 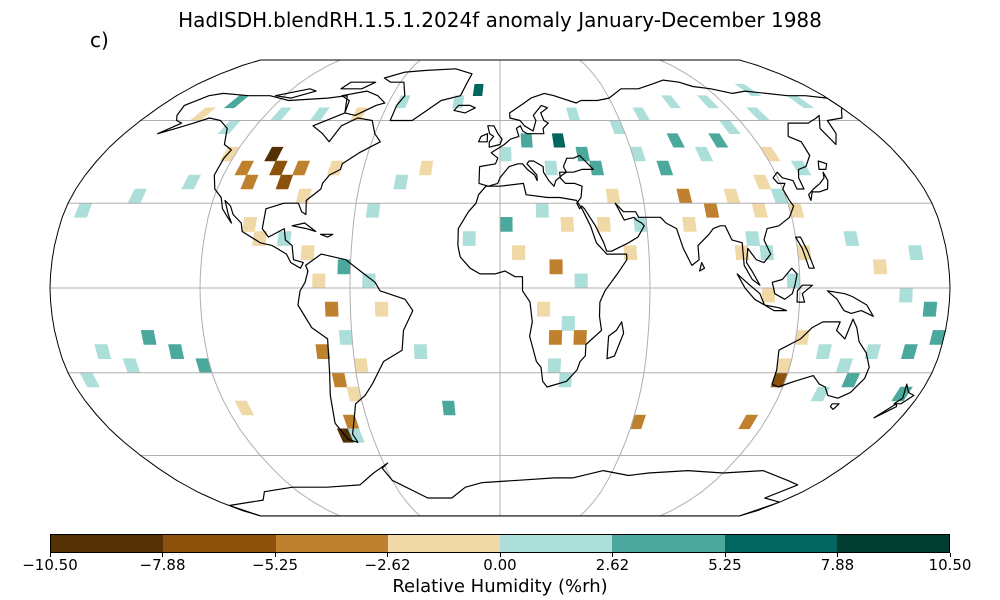 I want to click on panel-label: c), so click(x=99, y=40).